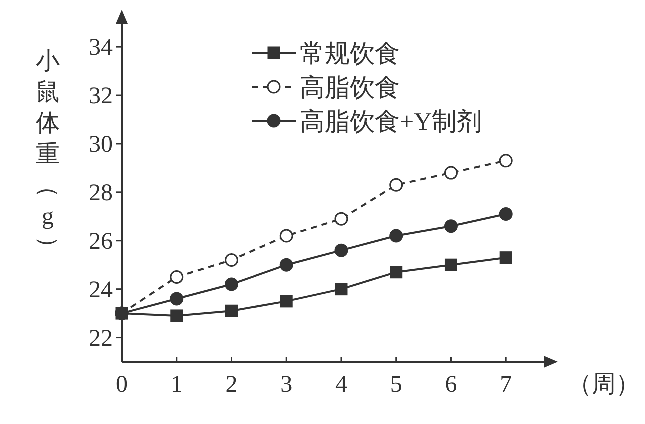  What do you see at coordinates (48, 154) in the screenshot?
I see `y-axis-title: 小鼠体重（g）` at bounding box center [48, 154].